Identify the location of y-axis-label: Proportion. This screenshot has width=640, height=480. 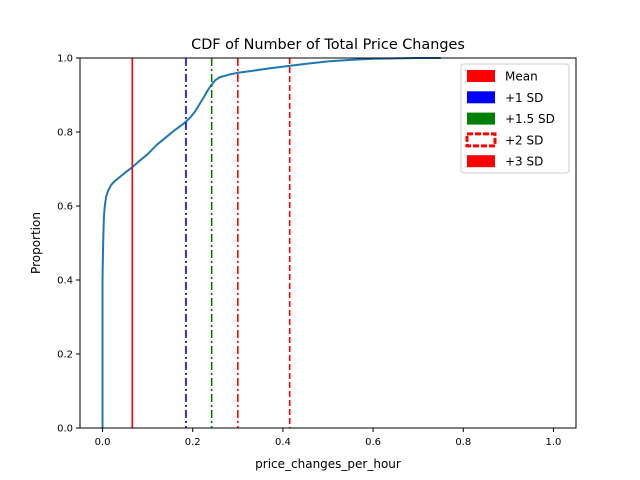
(36, 243).